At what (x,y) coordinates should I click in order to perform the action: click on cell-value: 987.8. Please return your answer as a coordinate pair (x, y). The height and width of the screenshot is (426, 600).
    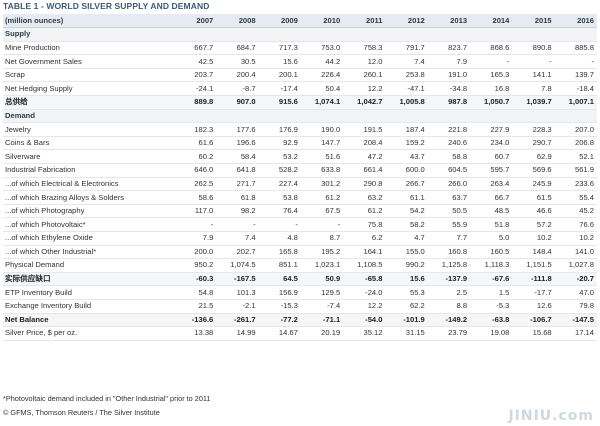
    Looking at the image, I should click on (449, 102).